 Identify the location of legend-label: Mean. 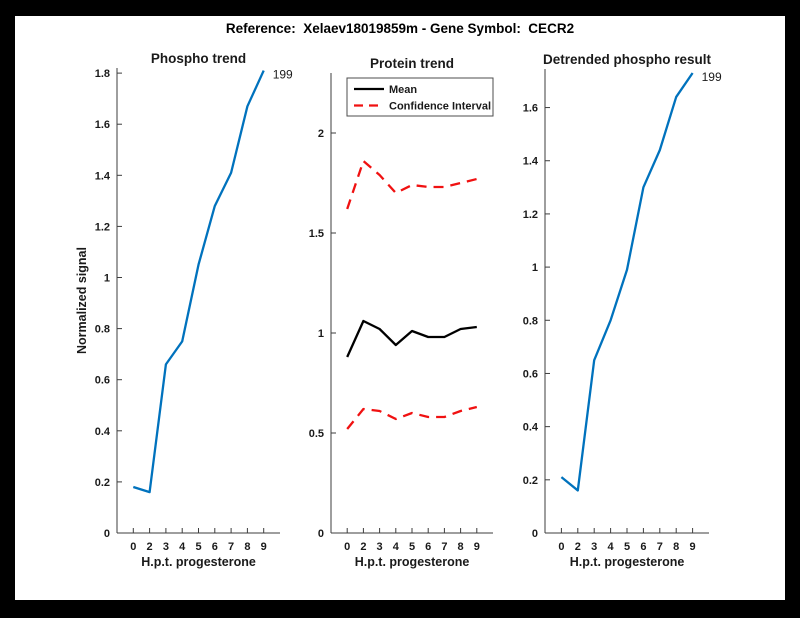
(403, 90).